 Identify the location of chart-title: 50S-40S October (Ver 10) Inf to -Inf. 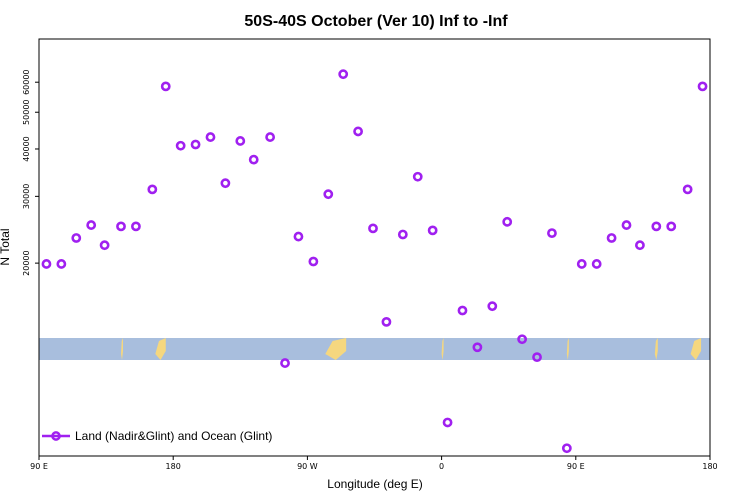
(376, 21).